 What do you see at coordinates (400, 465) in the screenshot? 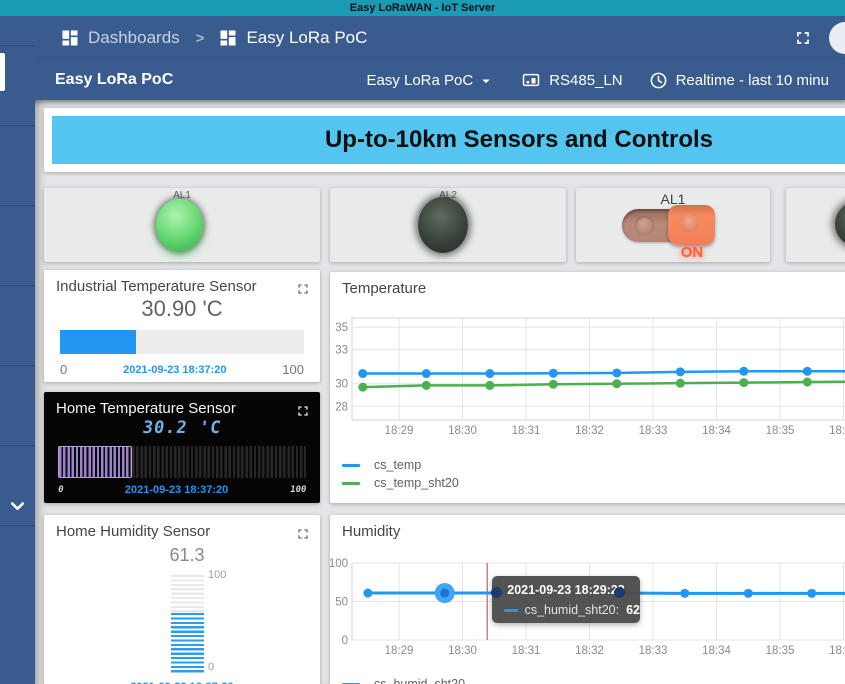
I see `legend-item: cs_temp` at bounding box center [400, 465].